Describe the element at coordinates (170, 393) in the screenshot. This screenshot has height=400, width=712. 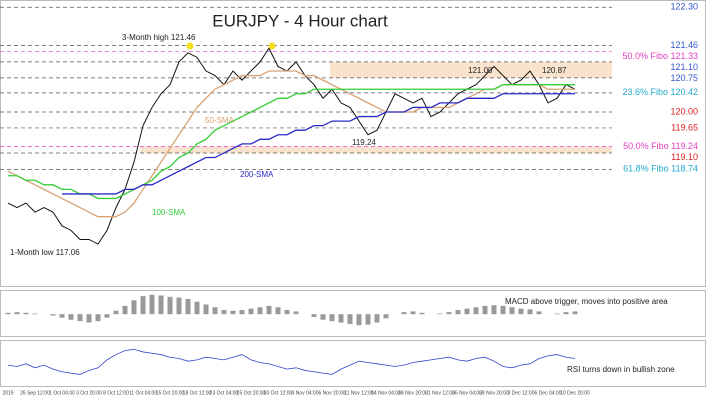
I see `x-tick-label: 15 Oct 20:00` at that location.